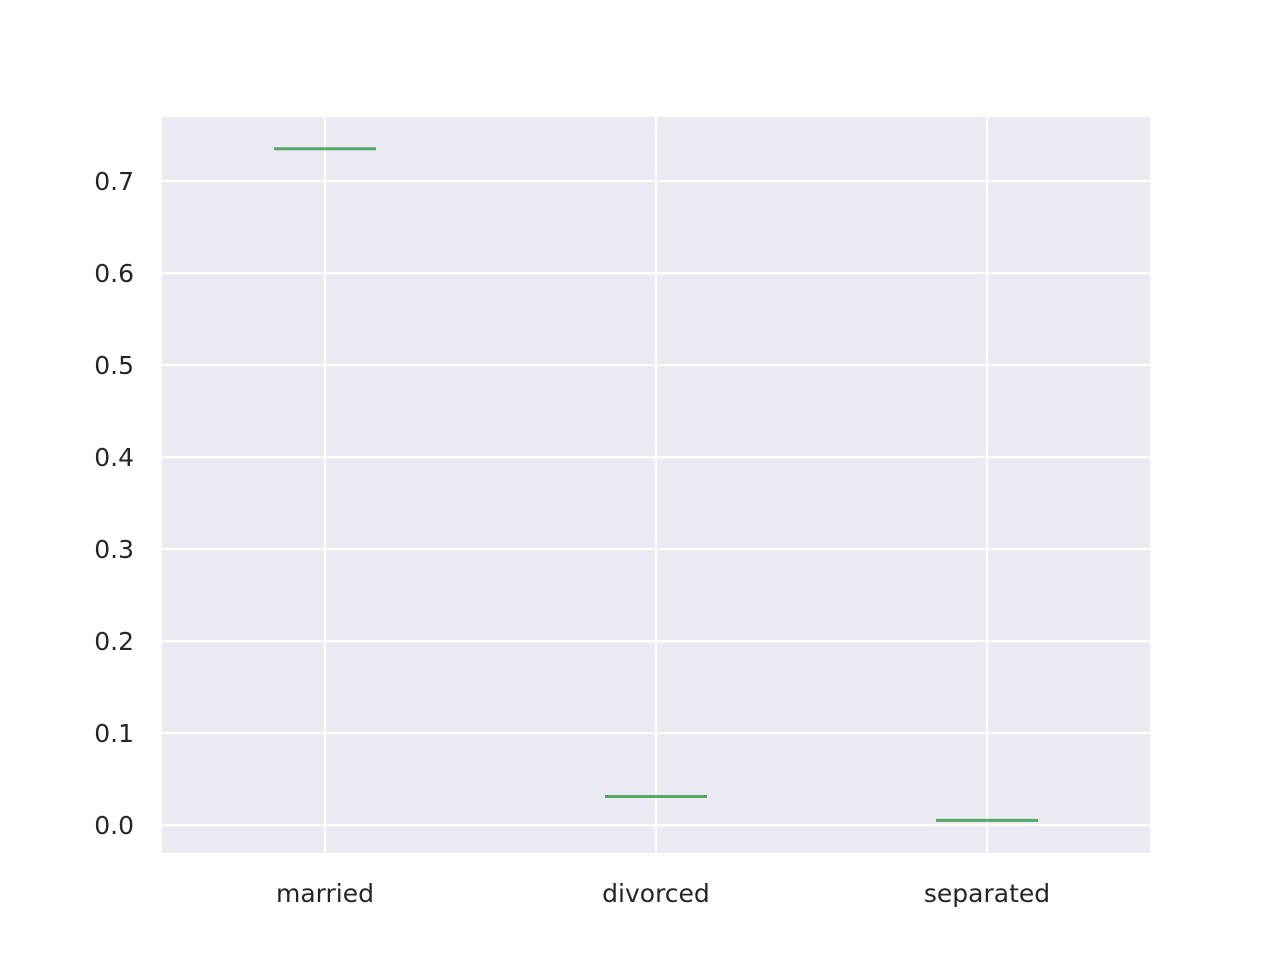 The height and width of the screenshot is (964, 1280). I want to click on x-tick-label-married: married, so click(325, 893).